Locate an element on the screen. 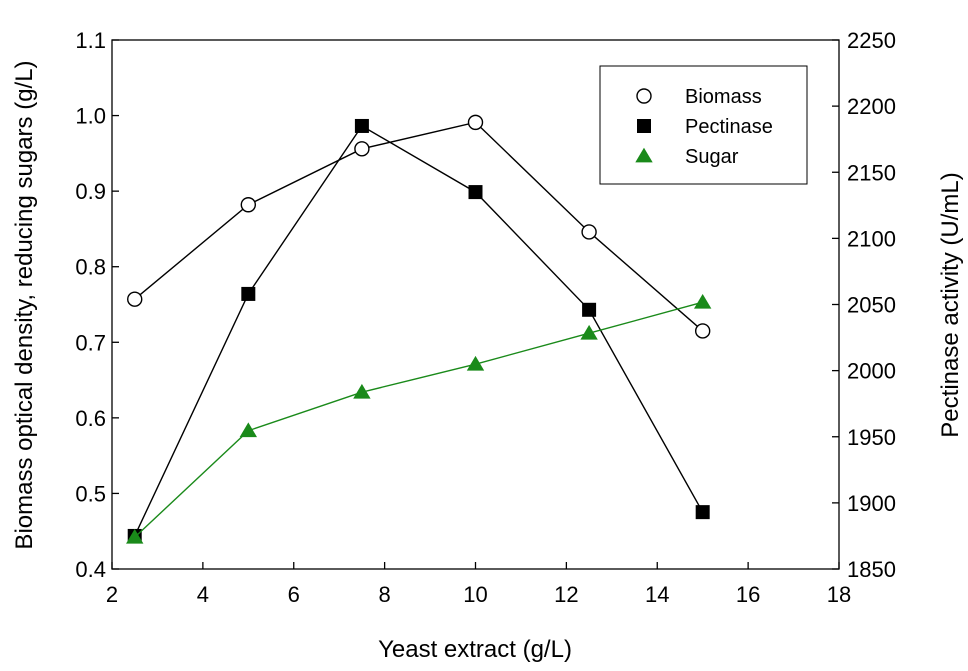 This screenshot has width=968, height=671. x-tick-label: 14 is located at coordinates (657, 594).